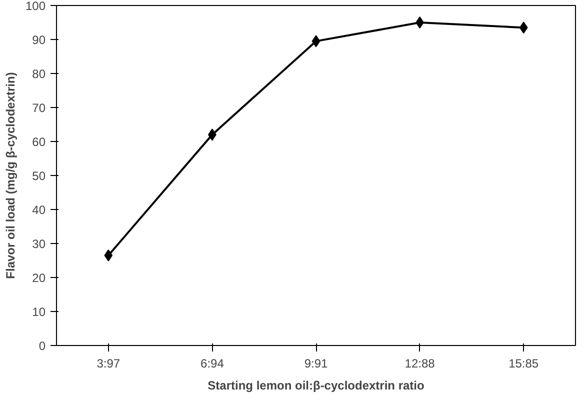  Describe the element at coordinates (35, 6) in the screenshot. I see `y-tick-label: 100` at that location.